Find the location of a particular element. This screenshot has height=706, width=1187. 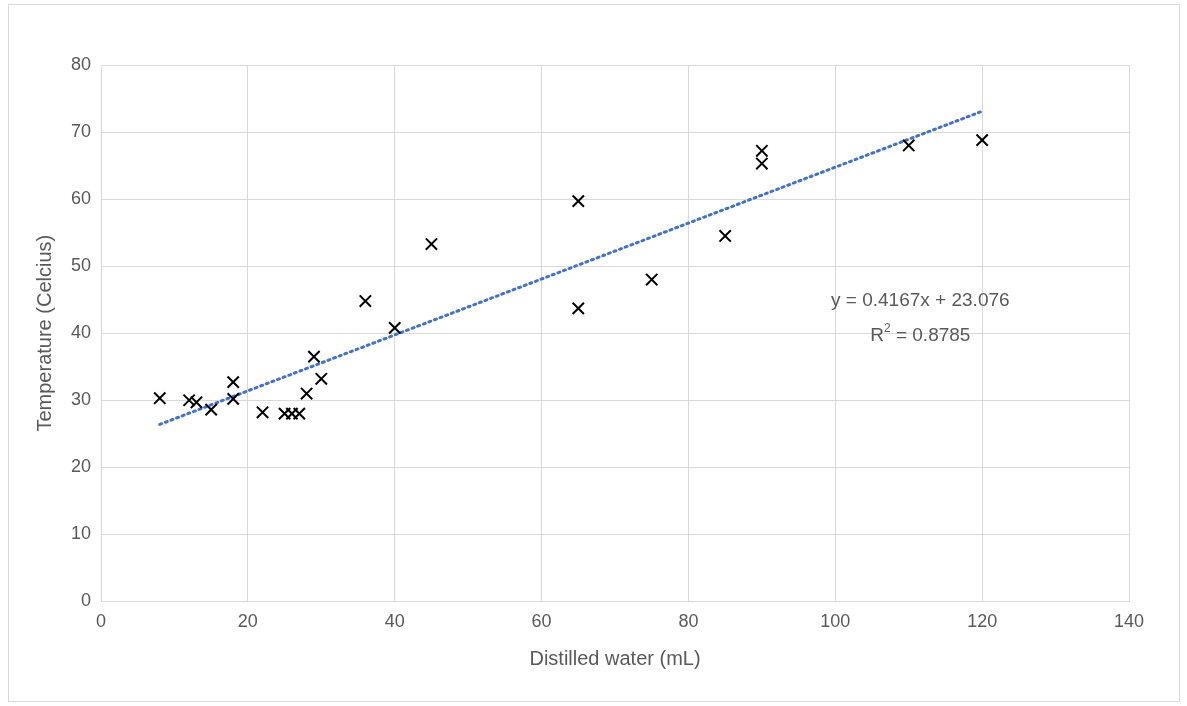

y-tick-label: 20 is located at coordinates (81, 466).